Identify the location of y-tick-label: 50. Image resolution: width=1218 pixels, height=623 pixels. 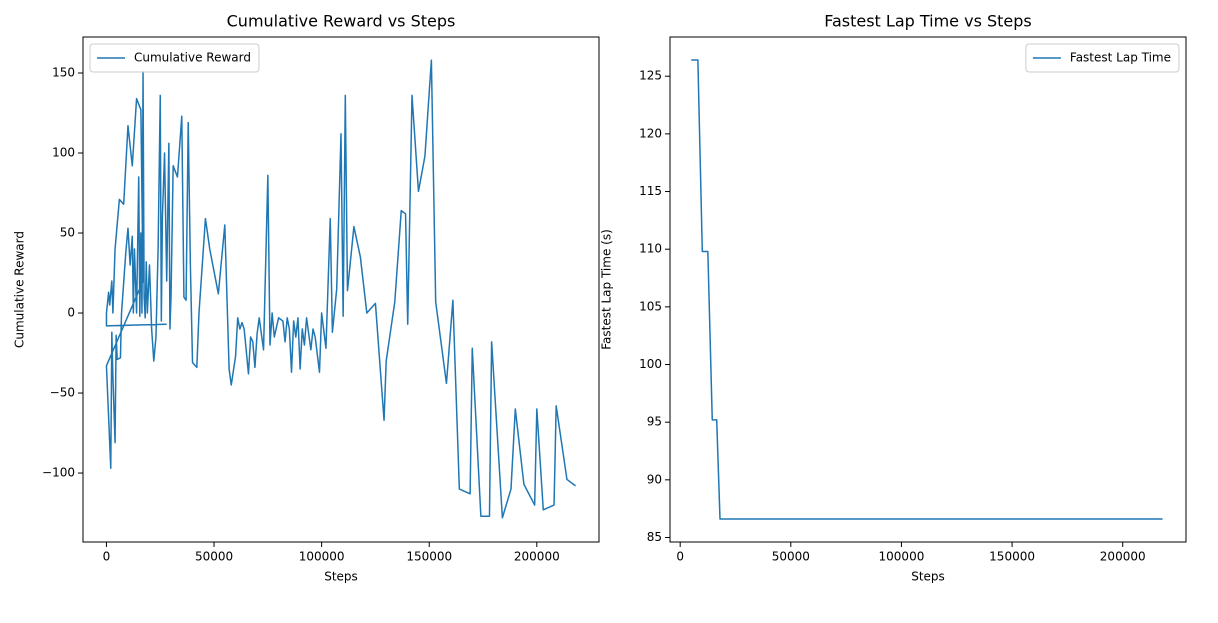
(67, 233).